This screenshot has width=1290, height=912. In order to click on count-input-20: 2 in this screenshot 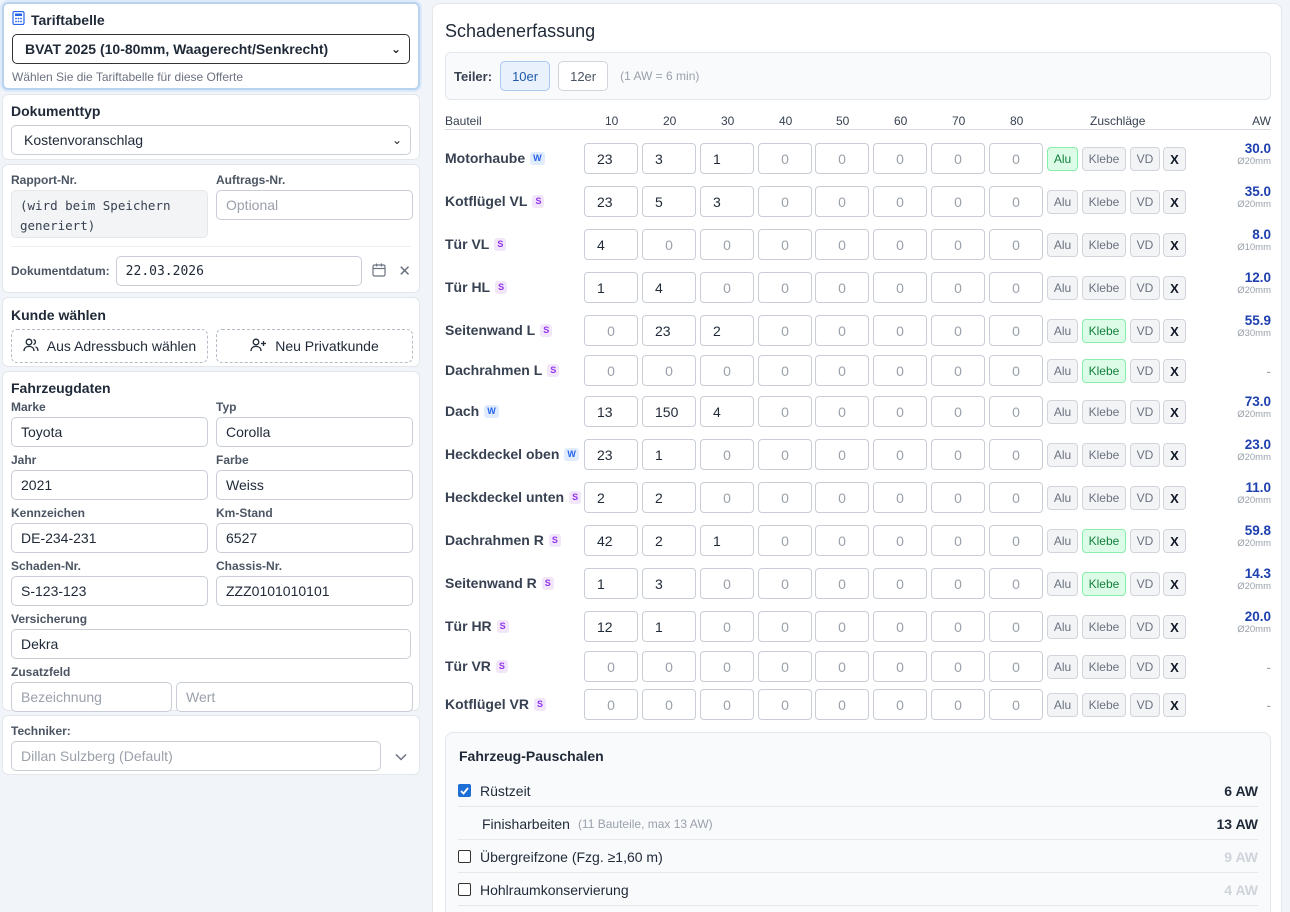, I will do `click(669, 540)`.